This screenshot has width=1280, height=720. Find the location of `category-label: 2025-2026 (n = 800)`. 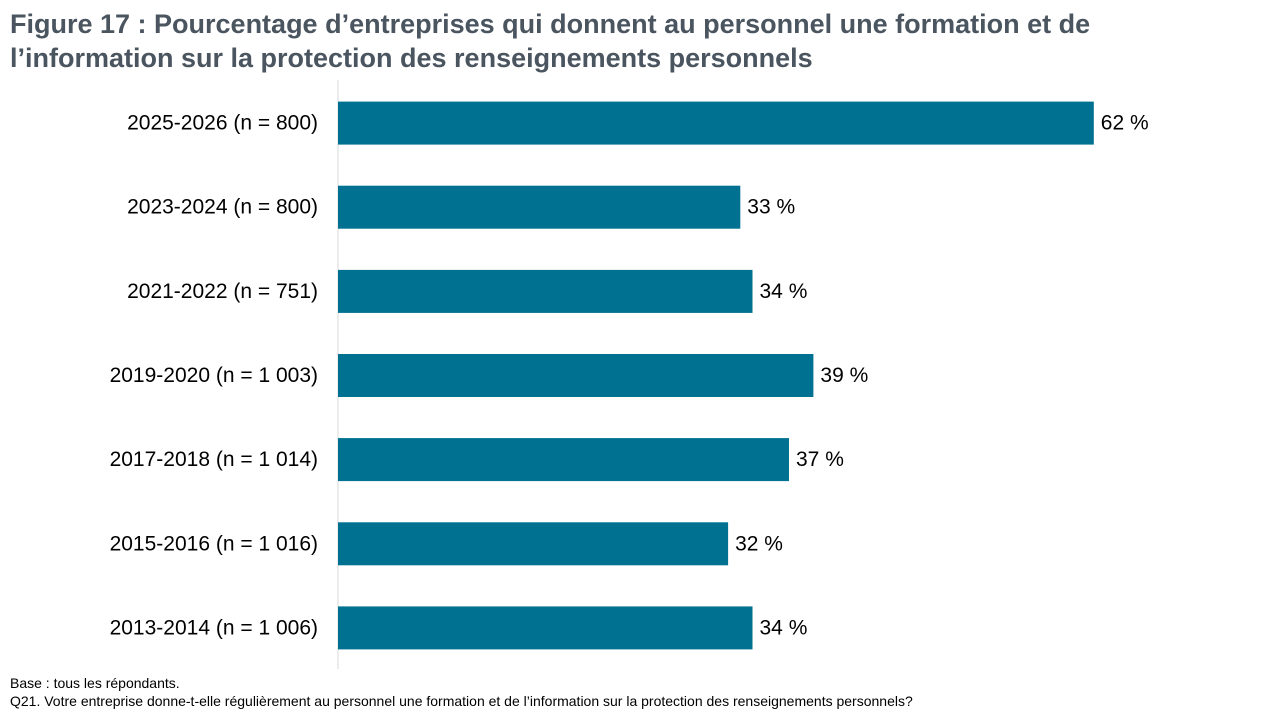

category-label: 2025-2026 (n = 800) is located at coordinates (222, 123).